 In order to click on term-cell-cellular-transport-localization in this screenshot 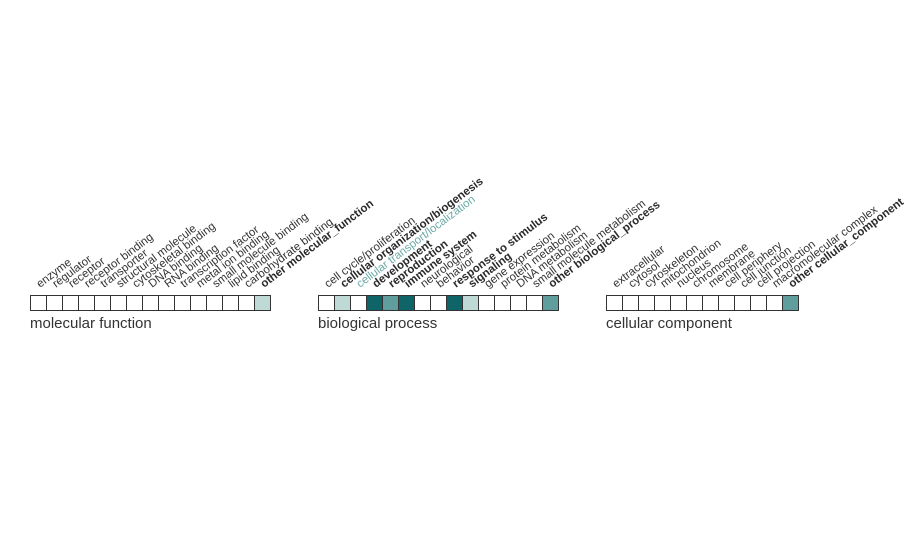, I will do `click(358, 303)`.